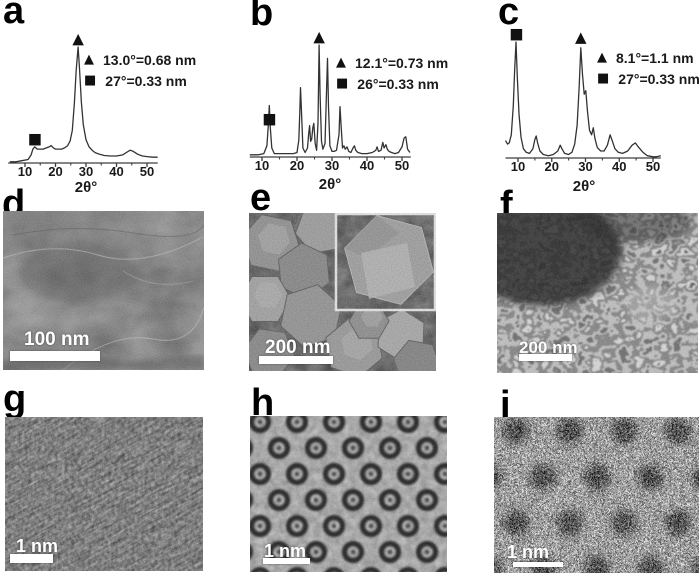 The image size is (700, 577). Describe the element at coordinates (37, 546) in the screenshot. I see `scale-bar-label-g: 1 nm` at that location.